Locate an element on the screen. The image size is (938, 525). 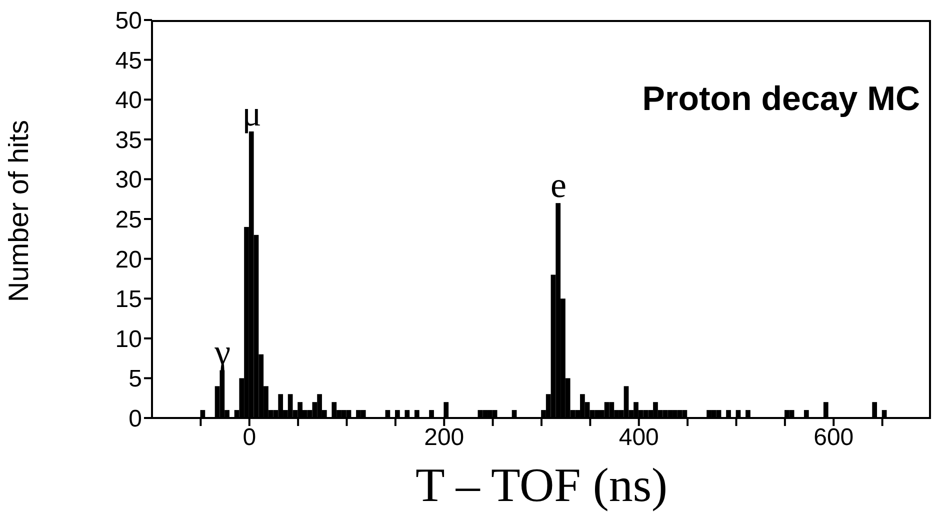
y-tick-label: 10 is located at coordinates (128, 339).